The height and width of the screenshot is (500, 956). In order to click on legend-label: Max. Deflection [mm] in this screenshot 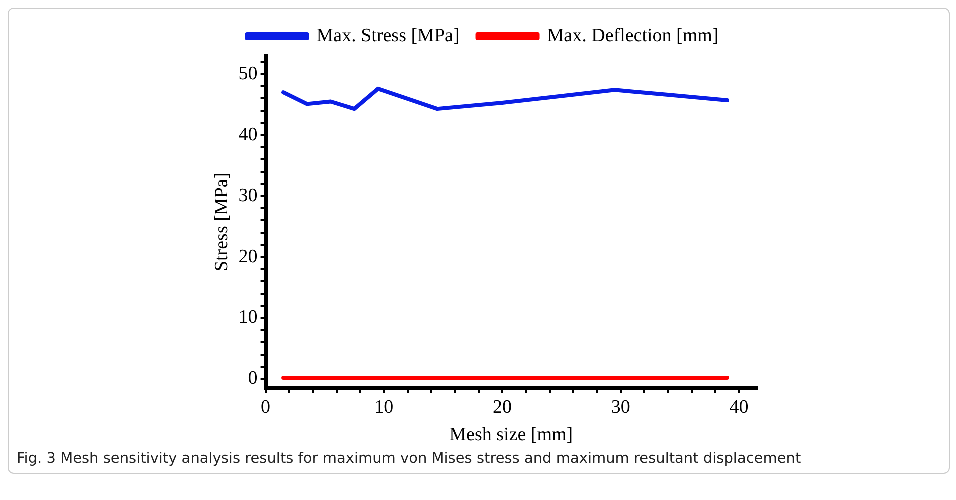, I will do `click(633, 35)`.